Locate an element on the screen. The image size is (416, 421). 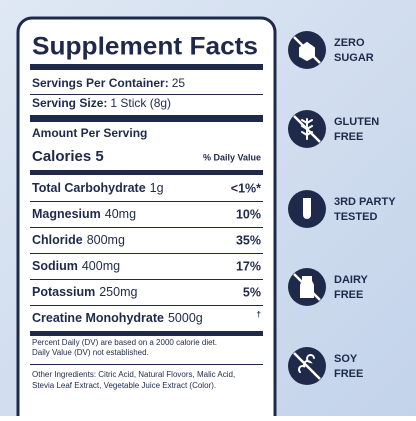
nutrient-dv: 17% is located at coordinates (248, 266).